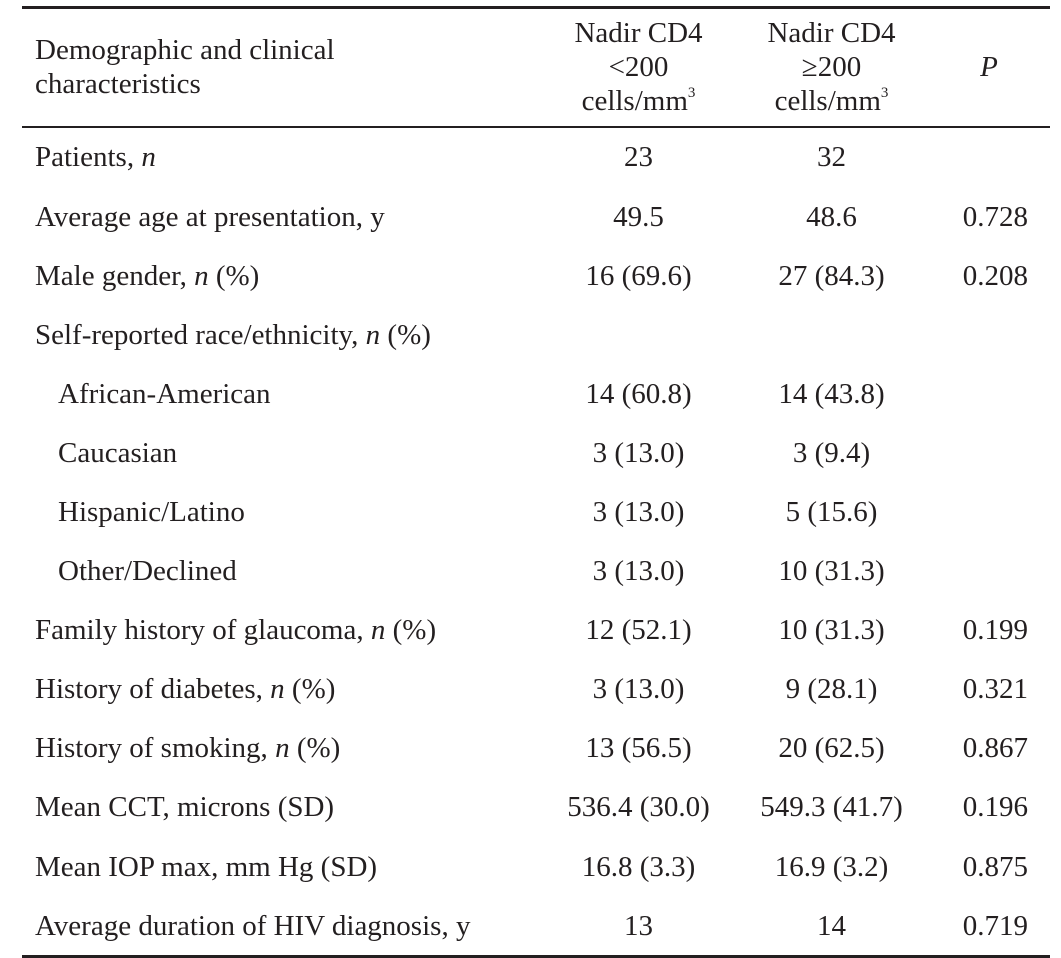 The height and width of the screenshot is (958, 1061). What do you see at coordinates (185, 807) in the screenshot?
I see `row-label-text: Mean CCT, microns (SD)` at bounding box center [185, 807].